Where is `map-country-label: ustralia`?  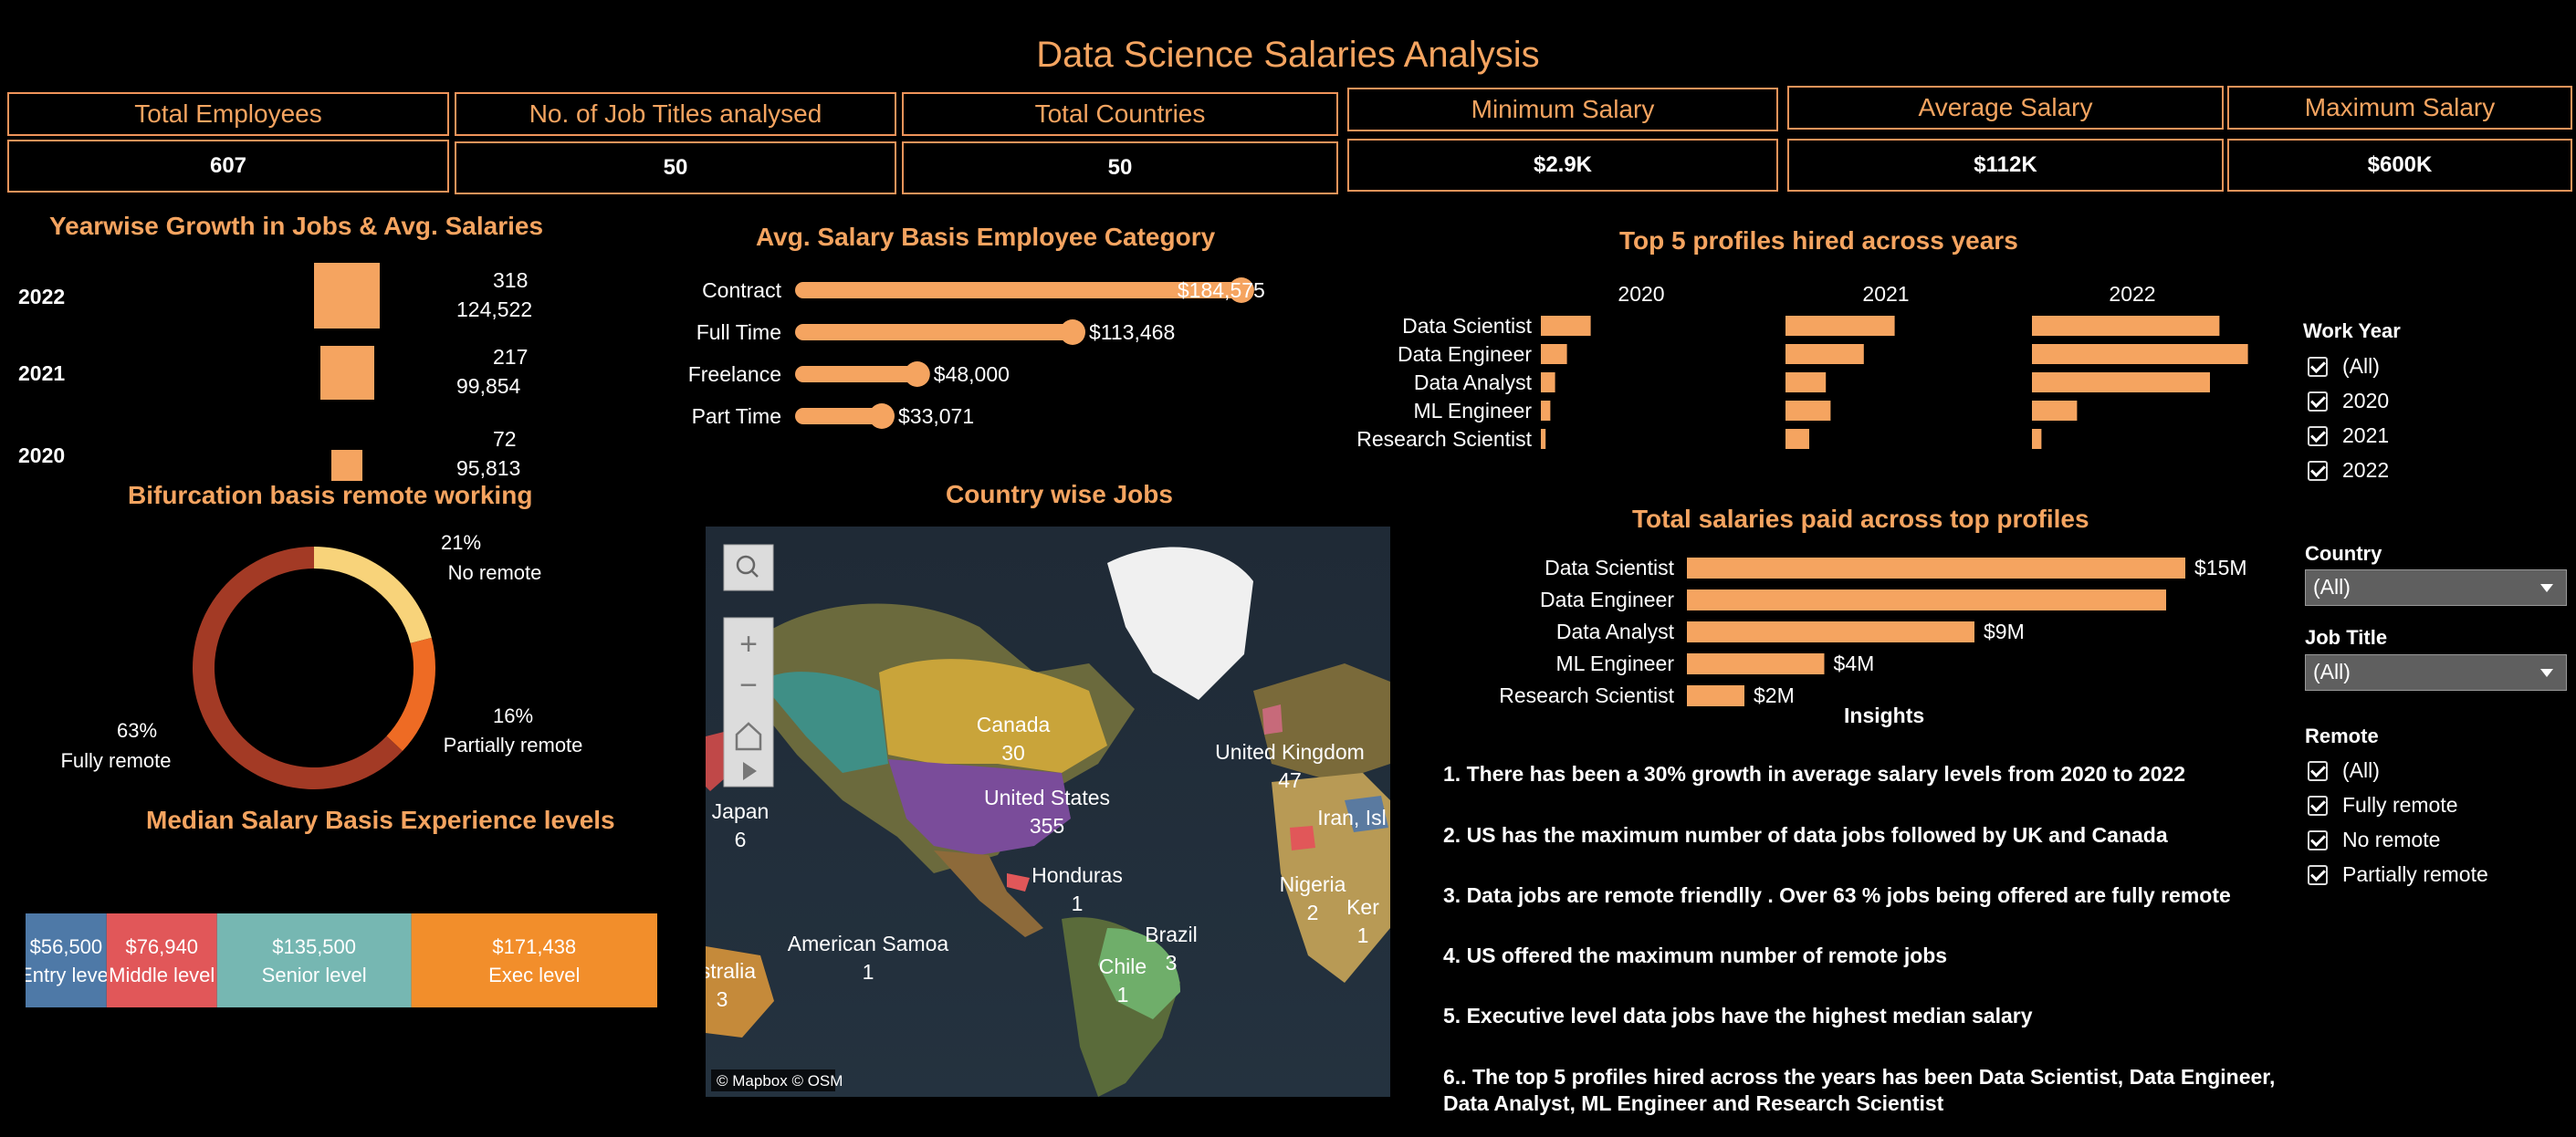 map-country-label: ustralia is located at coordinates (731, 971).